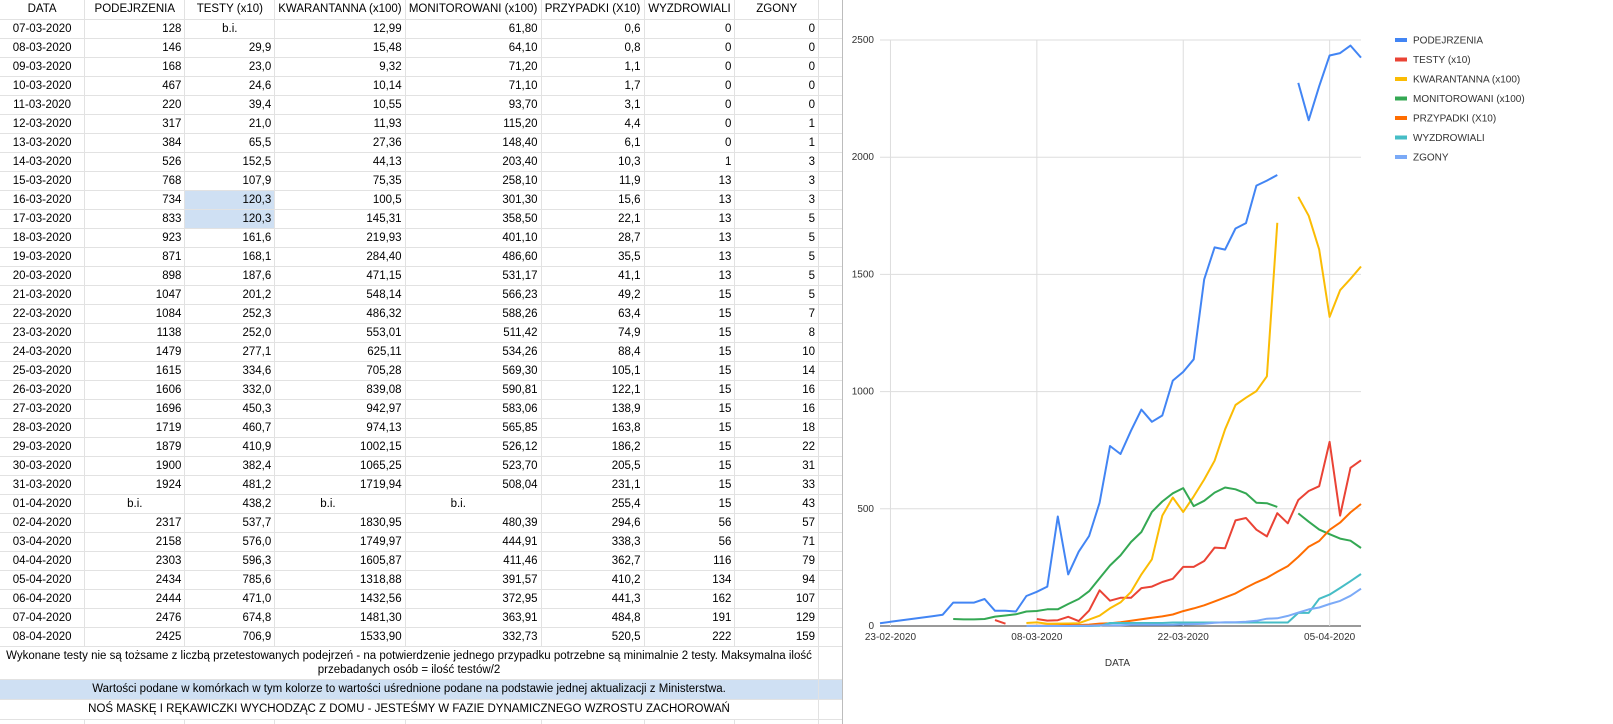 This screenshot has height=724, width=1613. I want to click on value-cell: 222, so click(690, 637).